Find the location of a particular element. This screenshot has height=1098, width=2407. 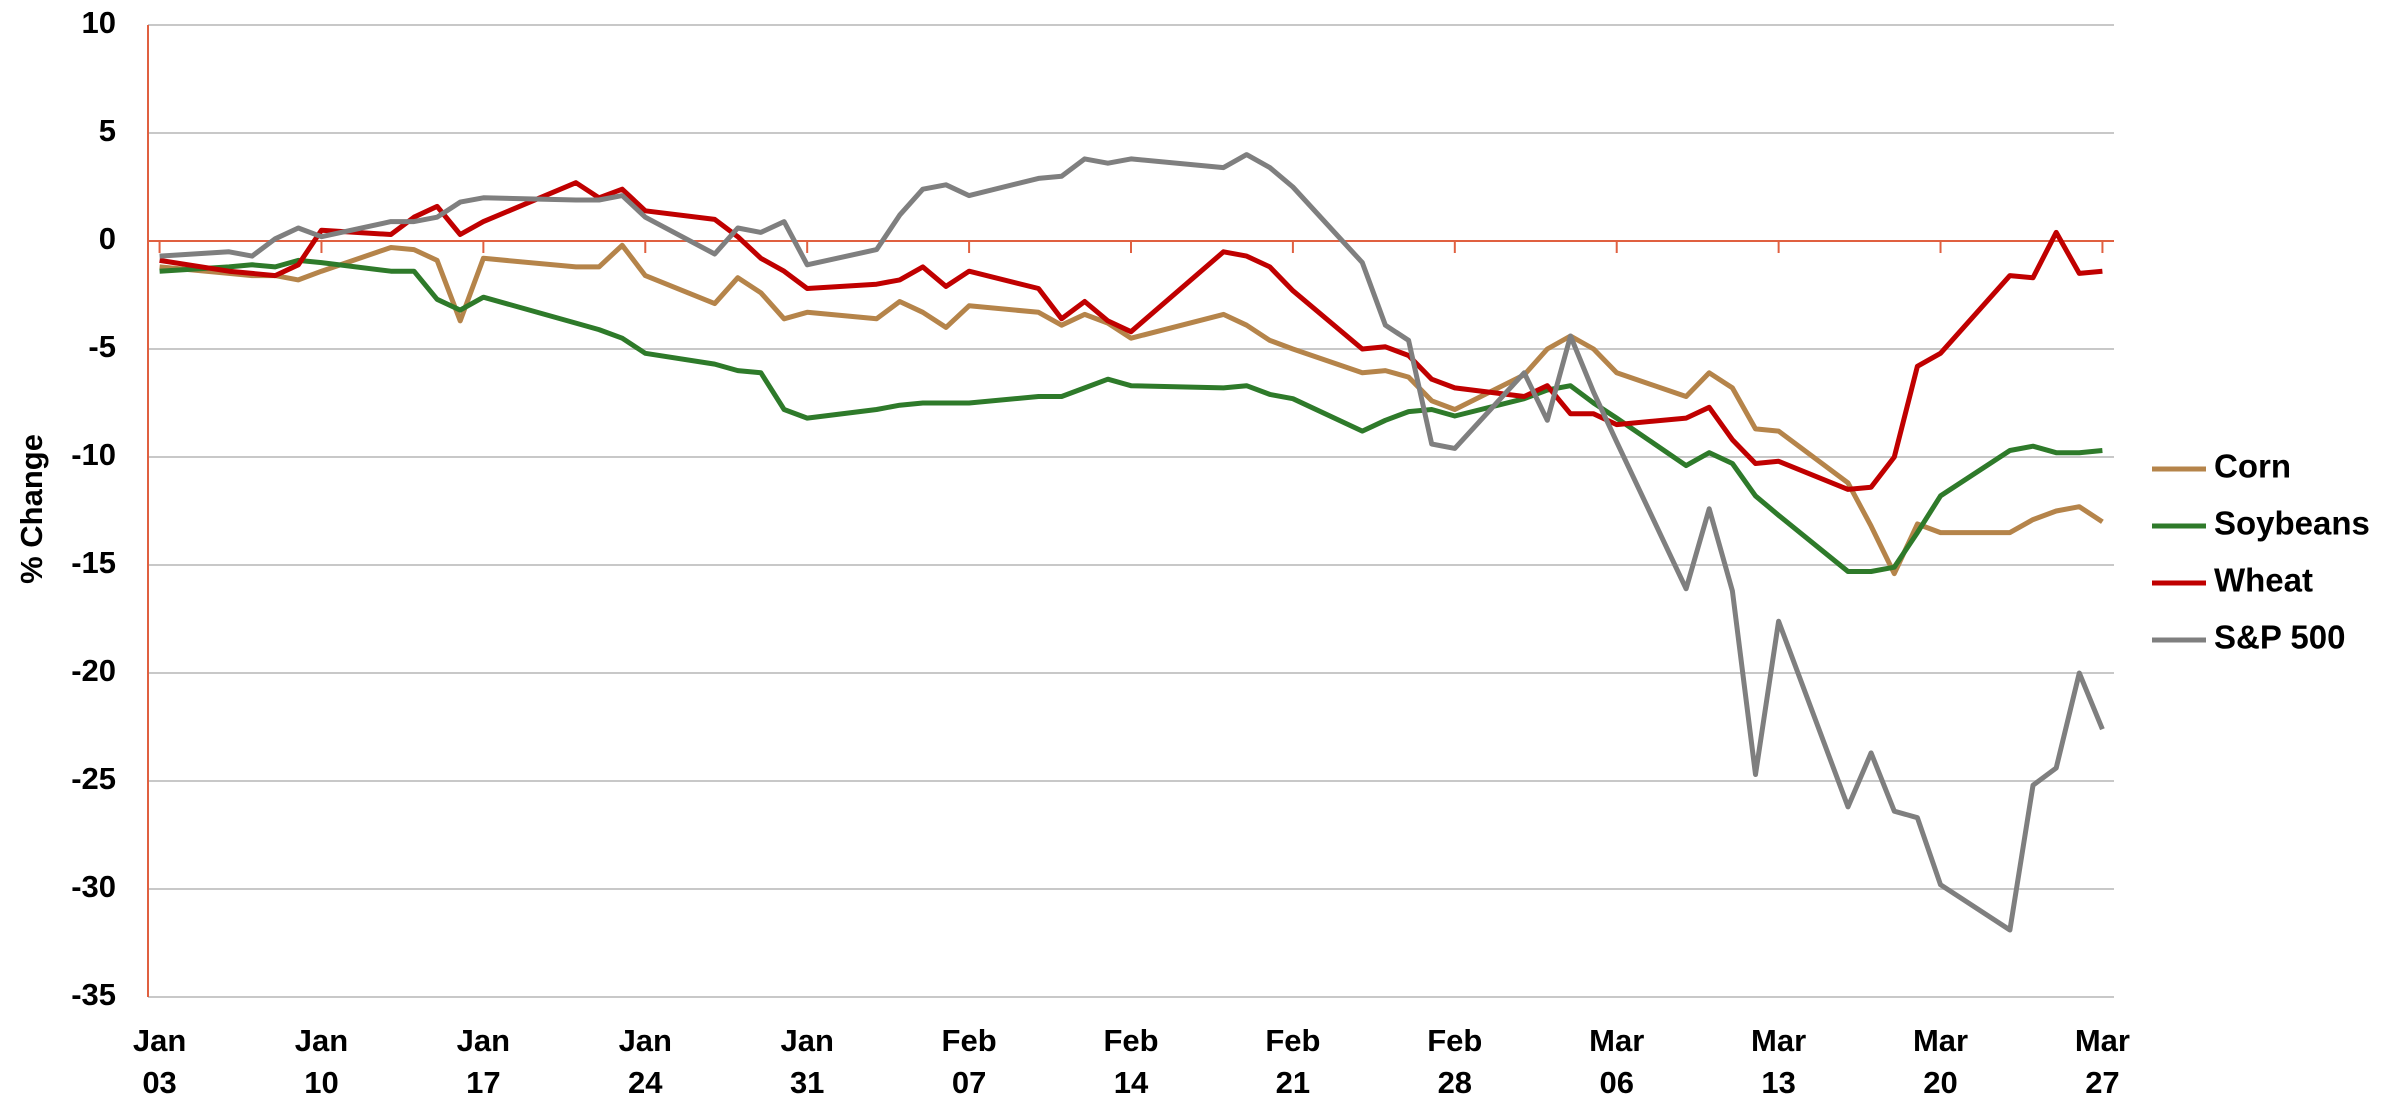

y-tick-label: -30 is located at coordinates (93, 886).